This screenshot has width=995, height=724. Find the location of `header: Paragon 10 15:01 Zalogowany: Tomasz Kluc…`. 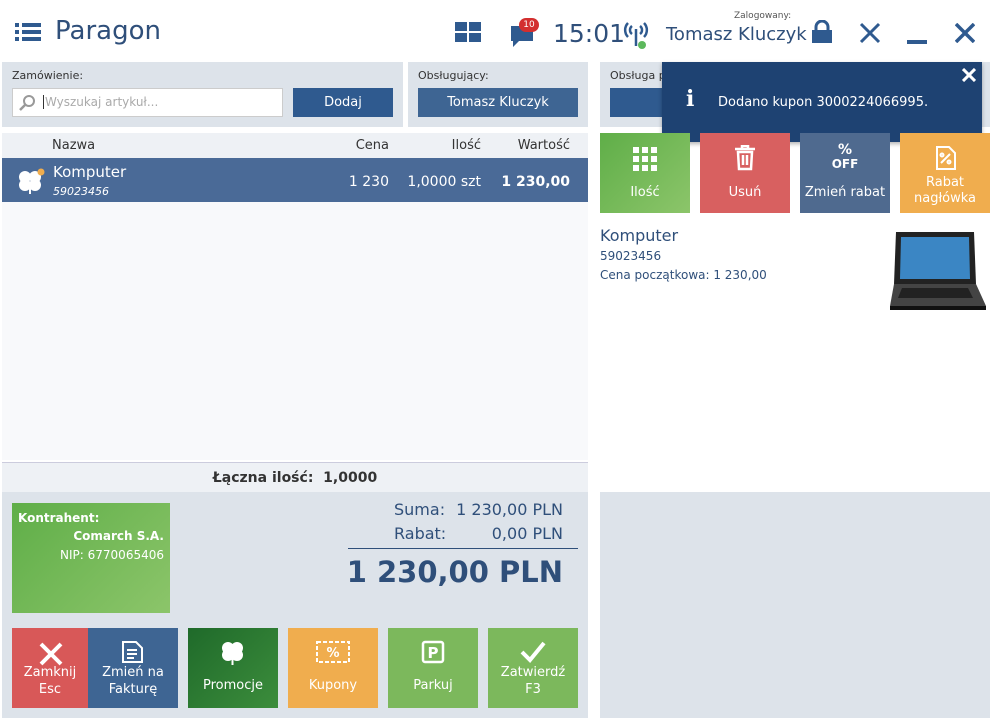

header: Paragon 10 15:01 Zalogowany: Tomasz Kluc… is located at coordinates (497, 30).